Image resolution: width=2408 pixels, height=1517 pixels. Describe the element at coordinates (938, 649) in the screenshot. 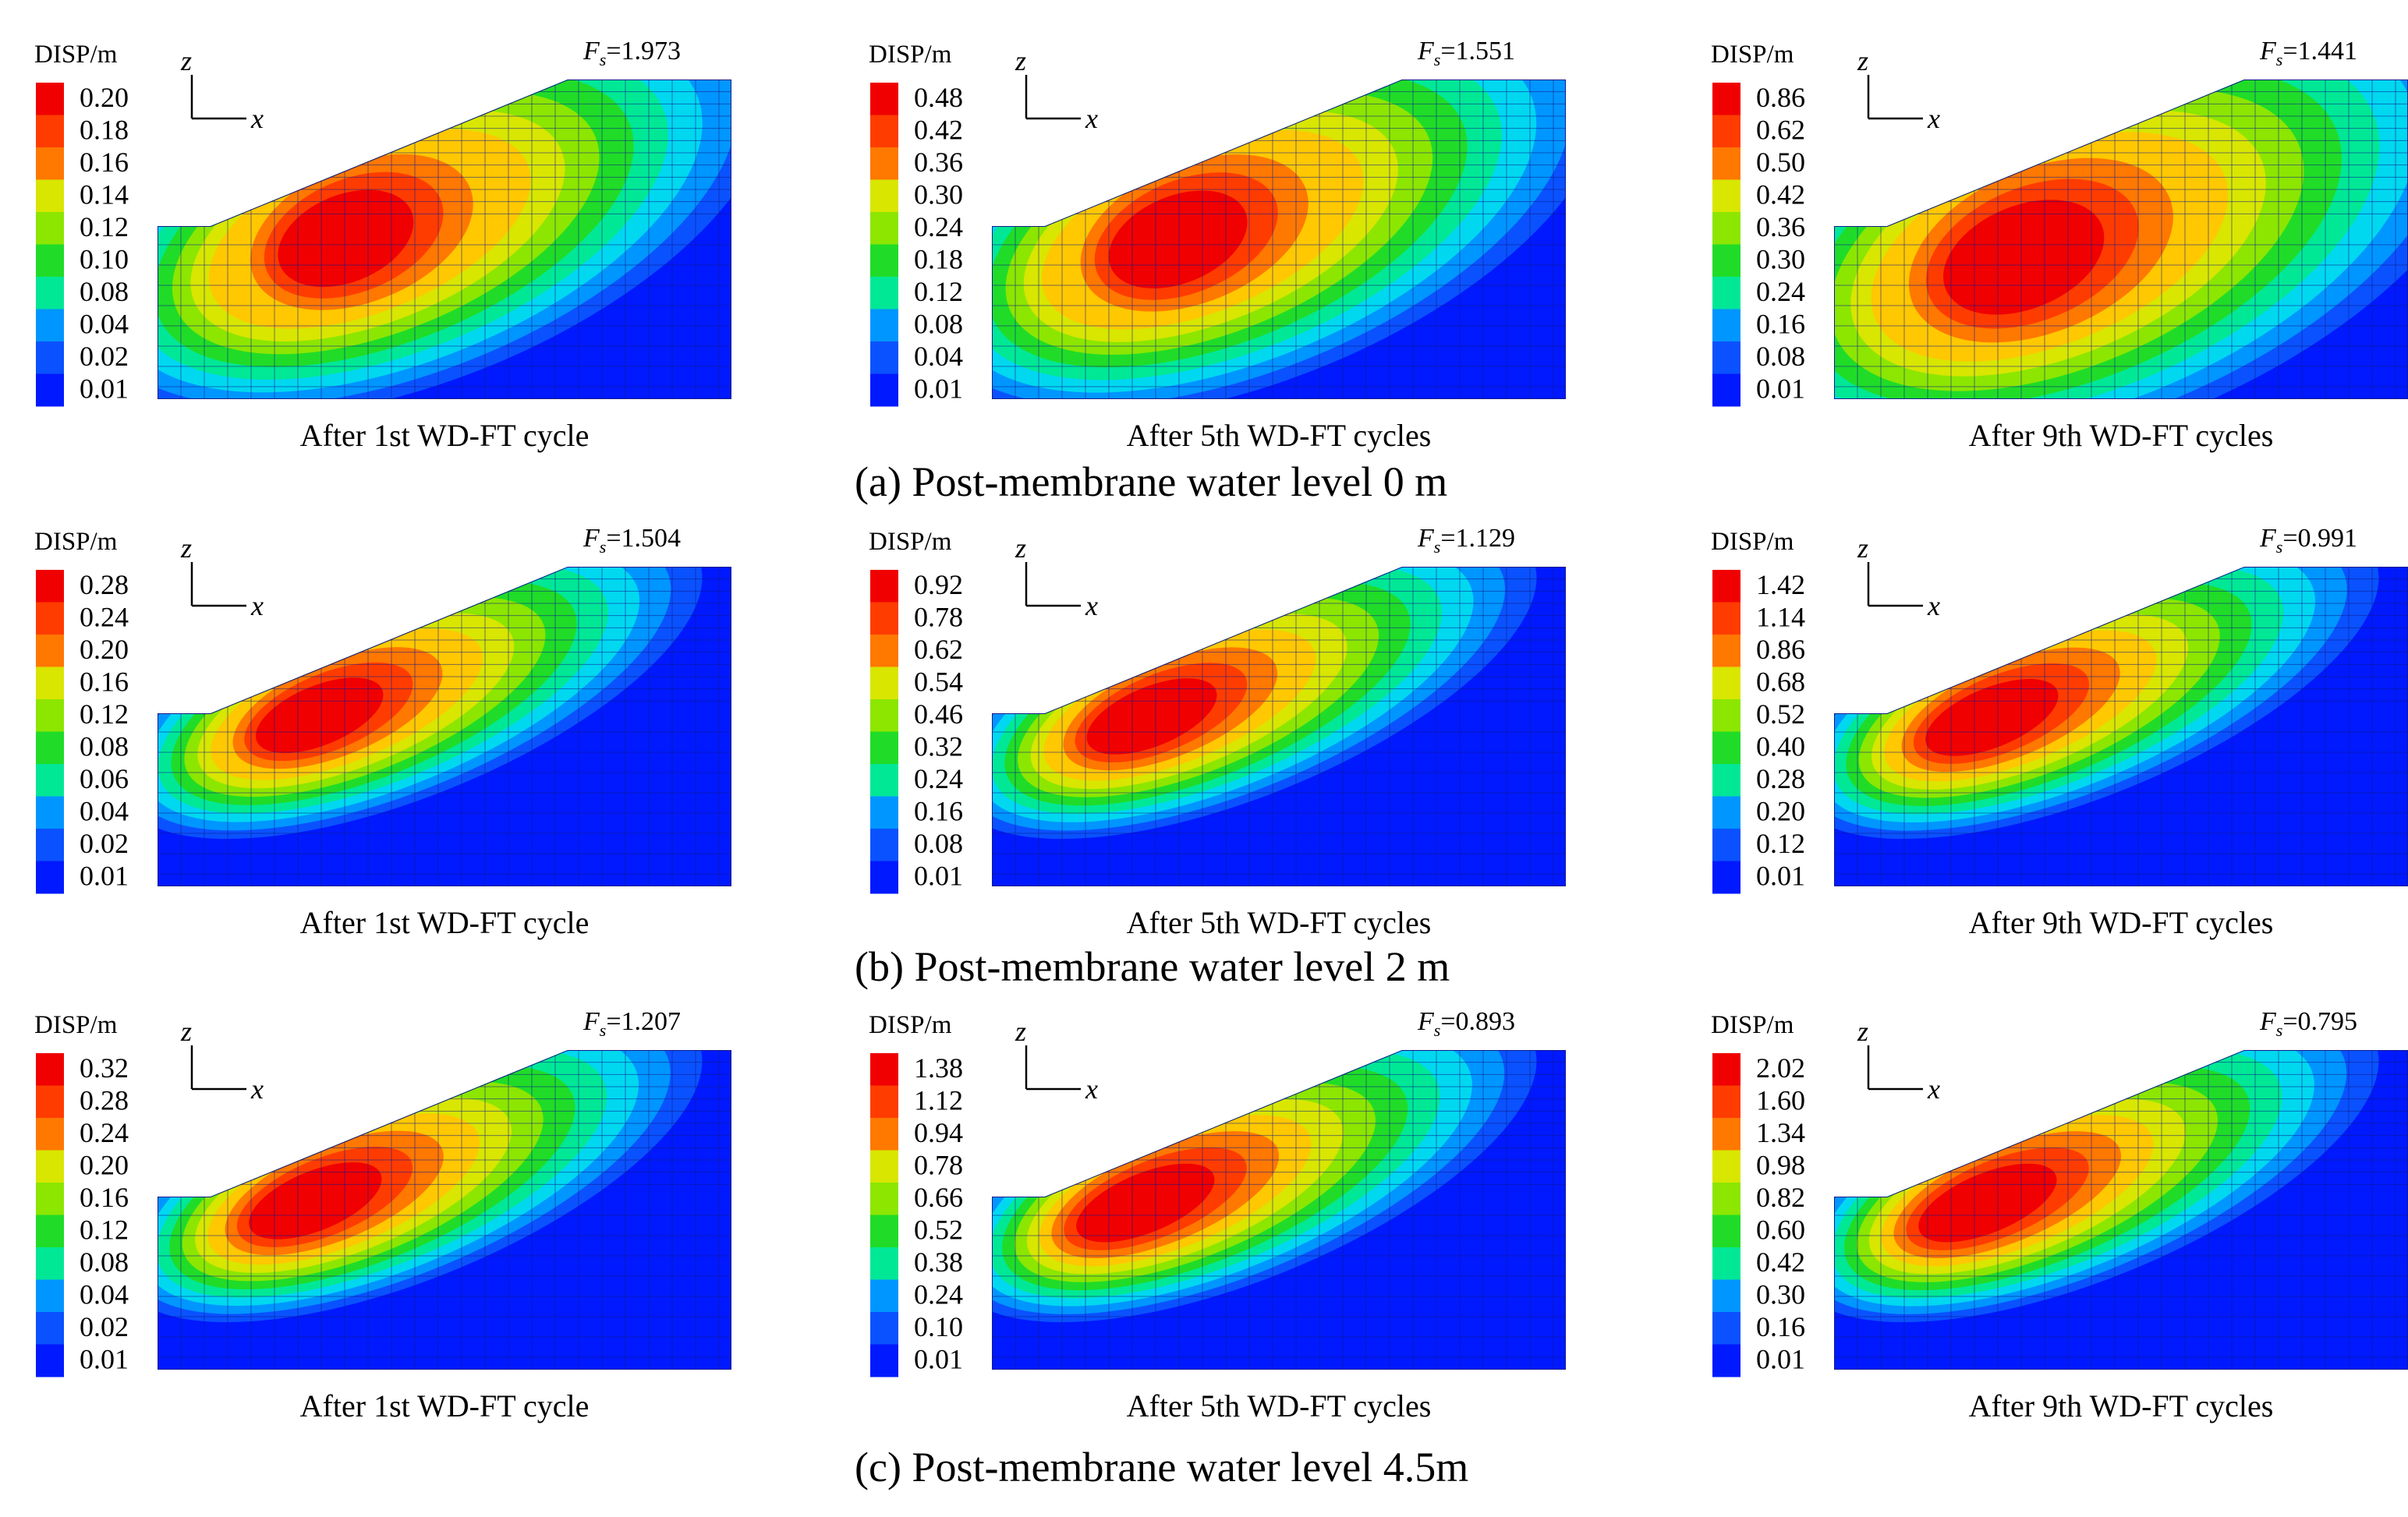

I see `legend-tick-label: 0.62` at that location.